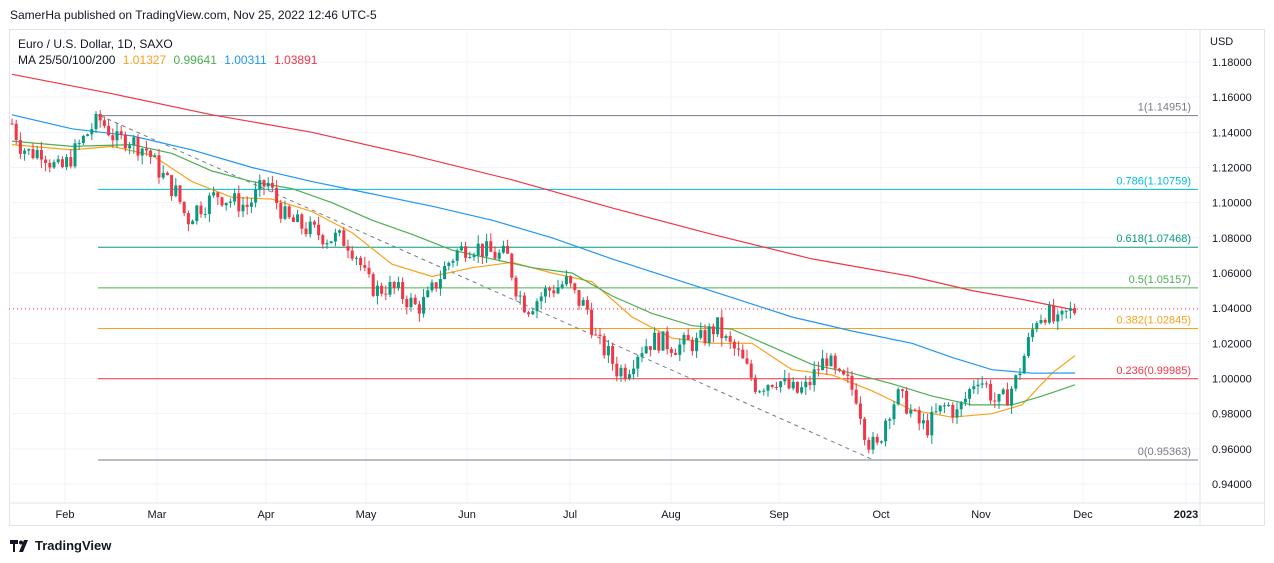 This screenshot has width=1274, height=563. Describe the element at coordinates (1232, 63) in the screenshot. I see `y-tick-label: 1.18000` at that location.